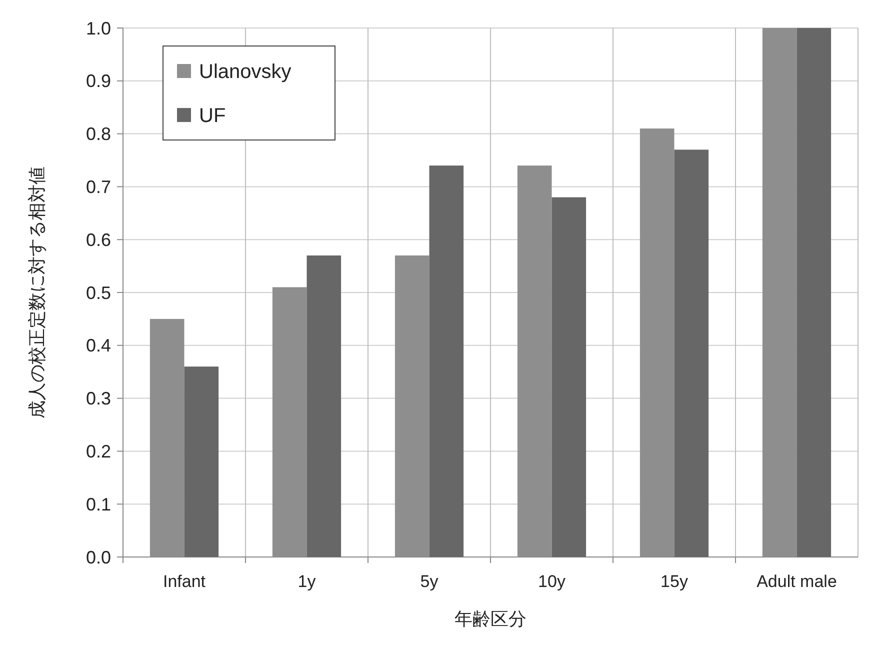 The height and width of the screenshot is (653, 874). I want to click on y-tick-label: 1.0, so click(98, 28).